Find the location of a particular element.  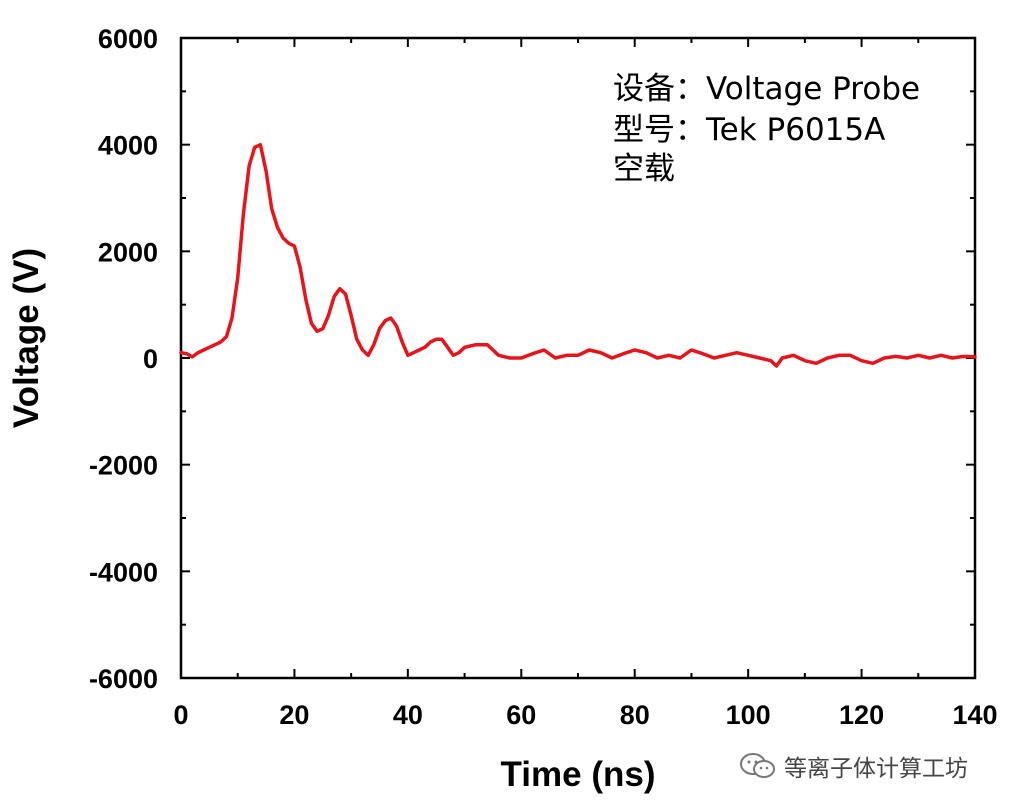

y-tick-label: -2000 is located at coordinates (123, 466).